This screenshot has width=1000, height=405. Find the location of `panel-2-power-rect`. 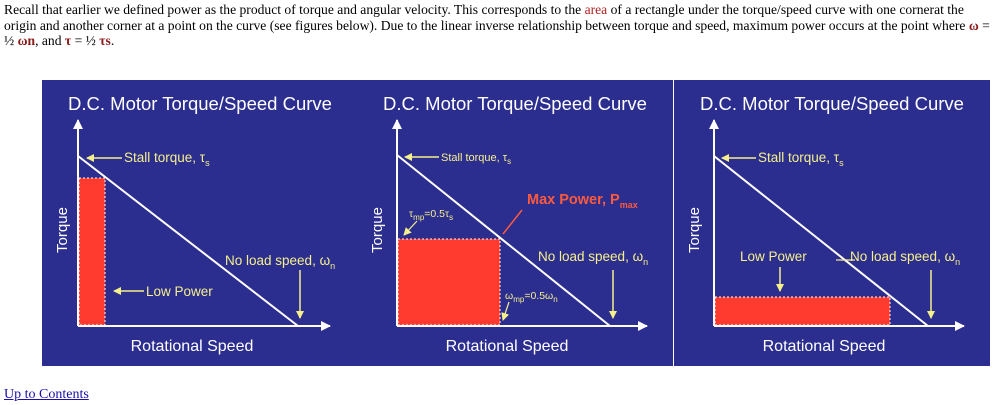

panel-2-power-rect is located at coordinates (449, 282).